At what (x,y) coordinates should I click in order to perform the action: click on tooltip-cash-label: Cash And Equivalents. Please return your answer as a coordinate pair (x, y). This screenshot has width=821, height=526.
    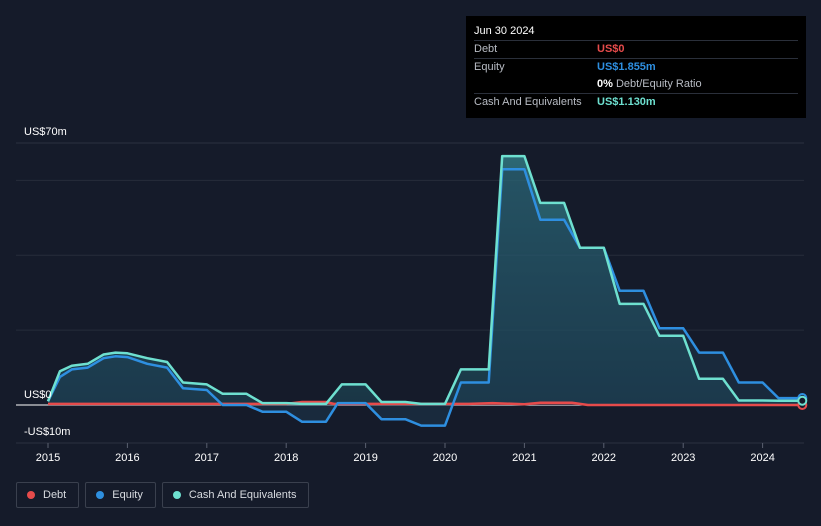
    Looking at the image, I should click on (528, 102).